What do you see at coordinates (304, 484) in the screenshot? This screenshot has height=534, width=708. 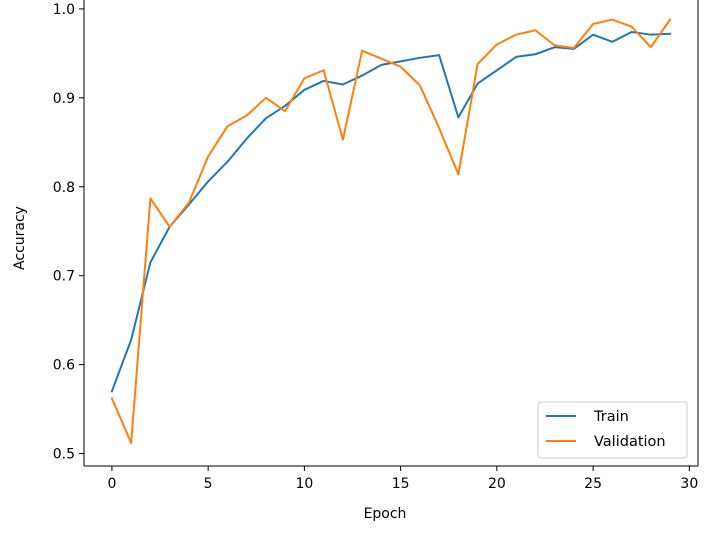 I see `x-tick-label: 10` at bounding box center [304, 484].